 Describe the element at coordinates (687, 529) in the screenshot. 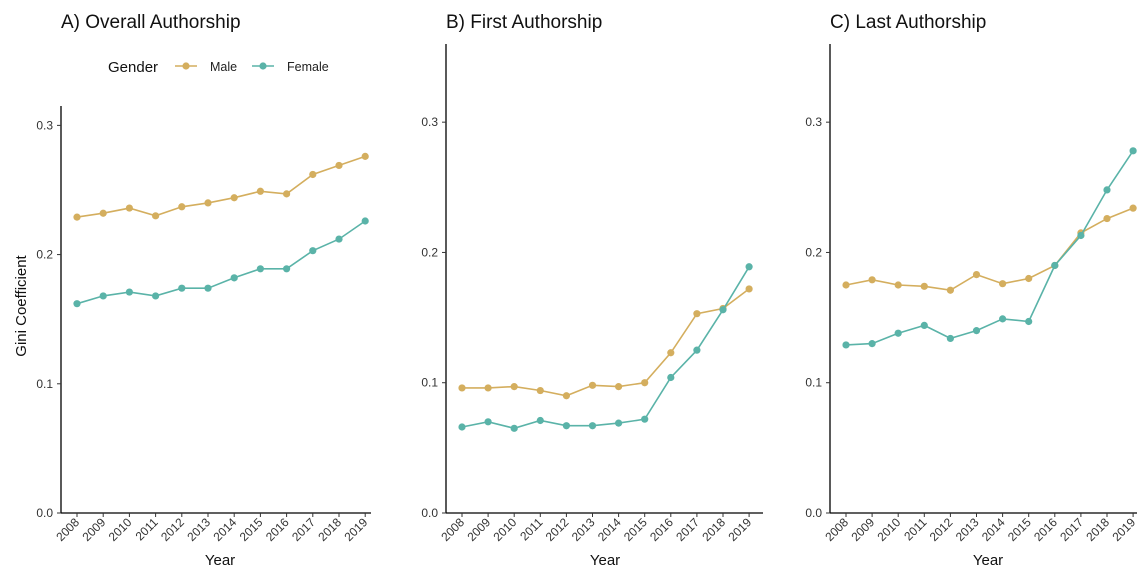

I see `panel-b-x-tick-label: 2017` at that location.